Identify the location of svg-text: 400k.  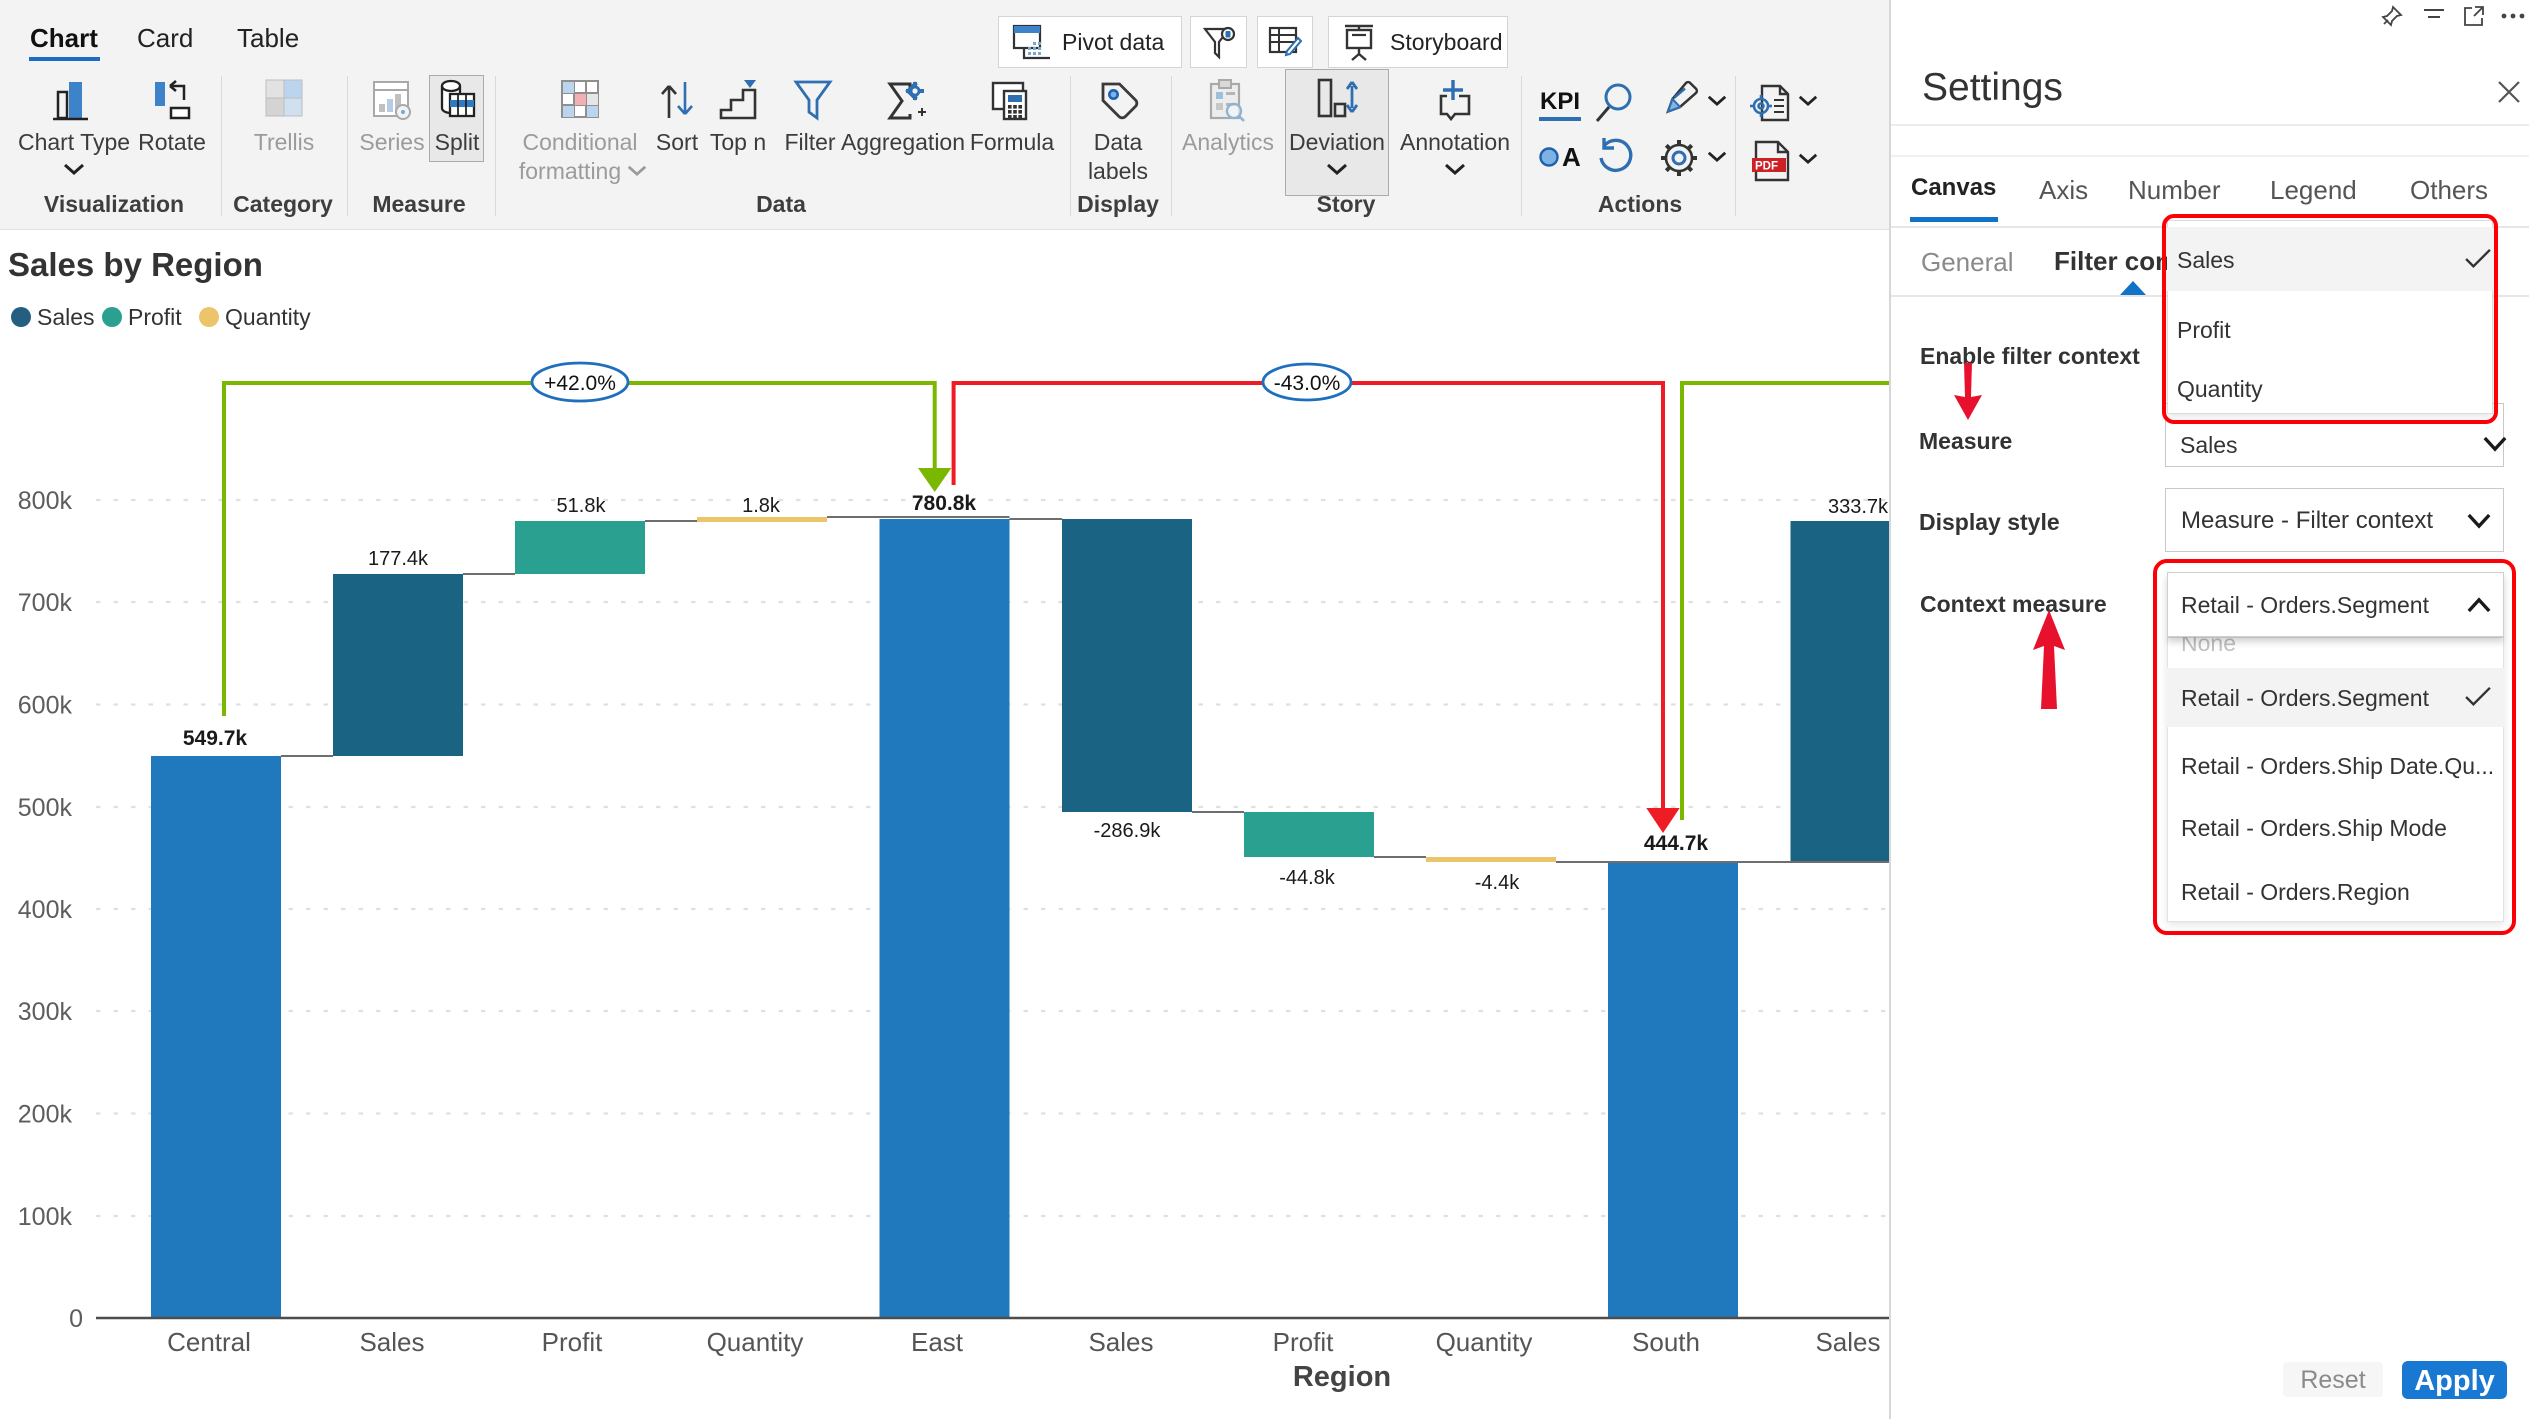
(45, 910).